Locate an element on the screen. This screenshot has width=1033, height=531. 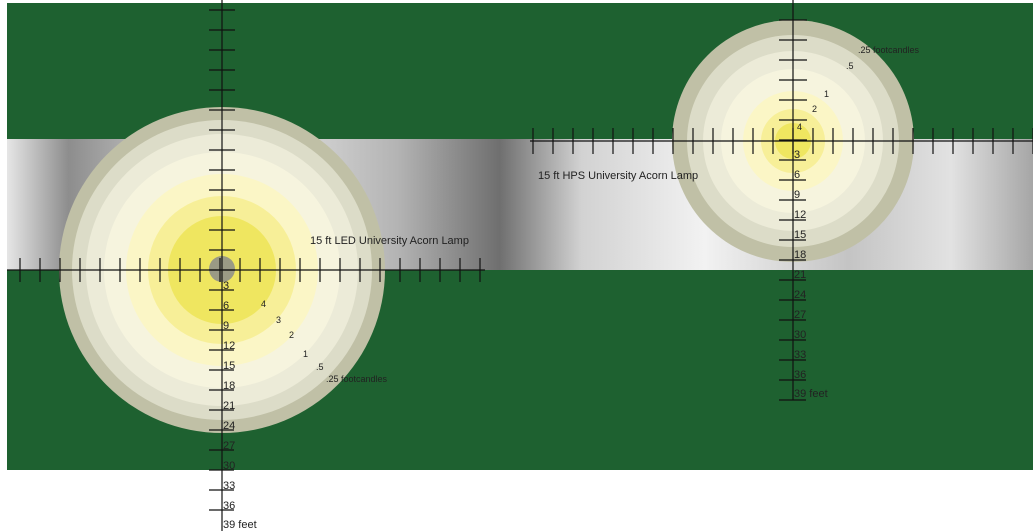
led-distance-label: 24 is located at coordinates (229, 426).